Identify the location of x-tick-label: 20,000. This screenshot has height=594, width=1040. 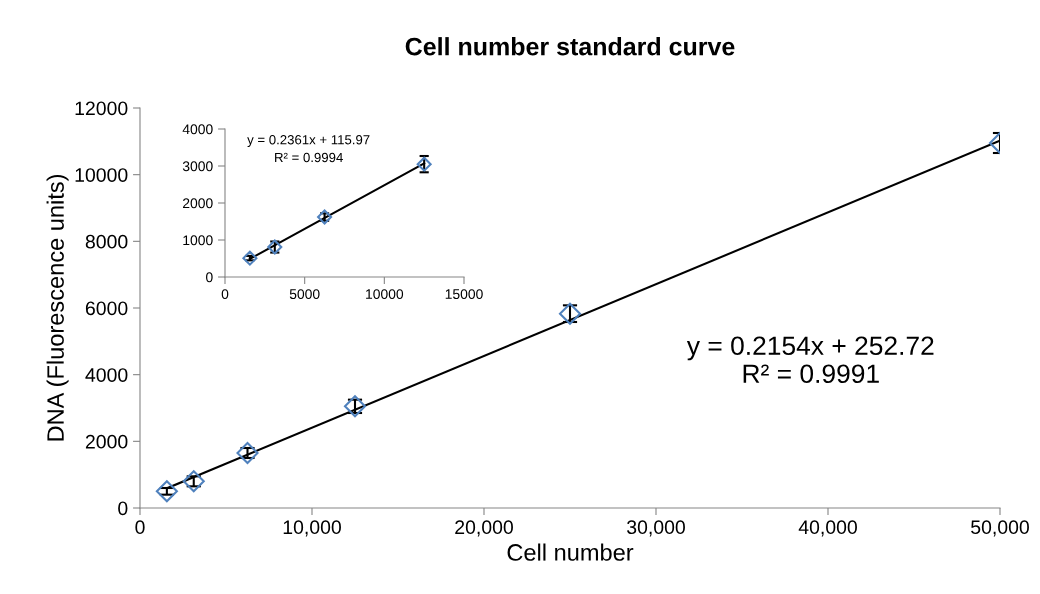
(484, 528).